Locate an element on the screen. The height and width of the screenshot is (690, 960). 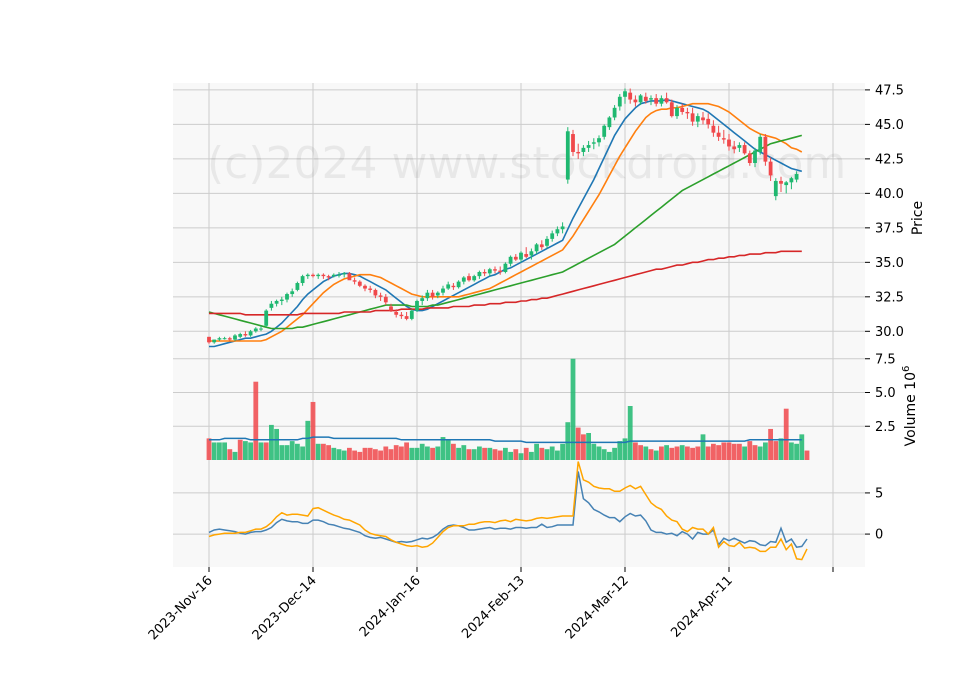
oscillator-panel: 05 is located at coordinates (528, 513).